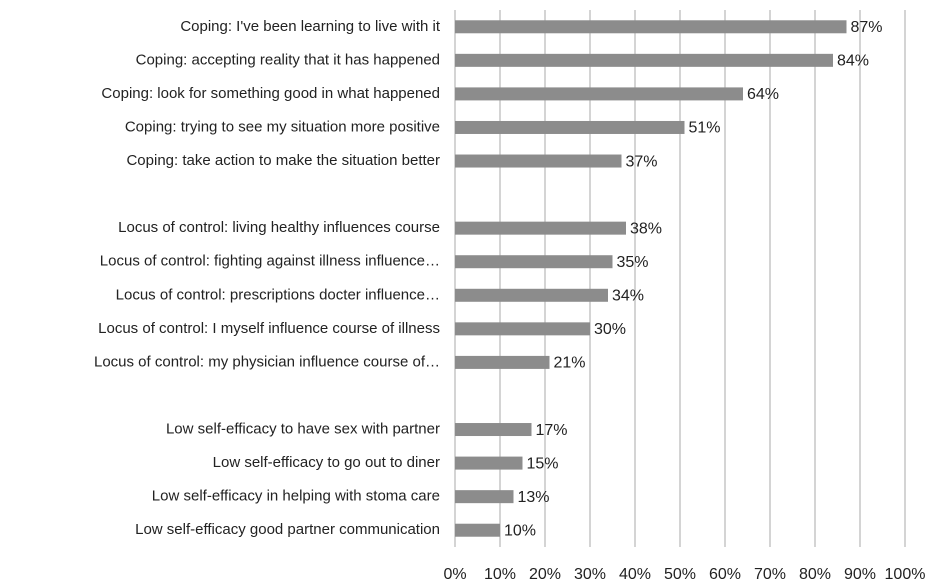  Describe the element at coordinates (326, 462) in the screenshot. I see `y-tick-label: Low self-efficacy to go out to diner` at that location.